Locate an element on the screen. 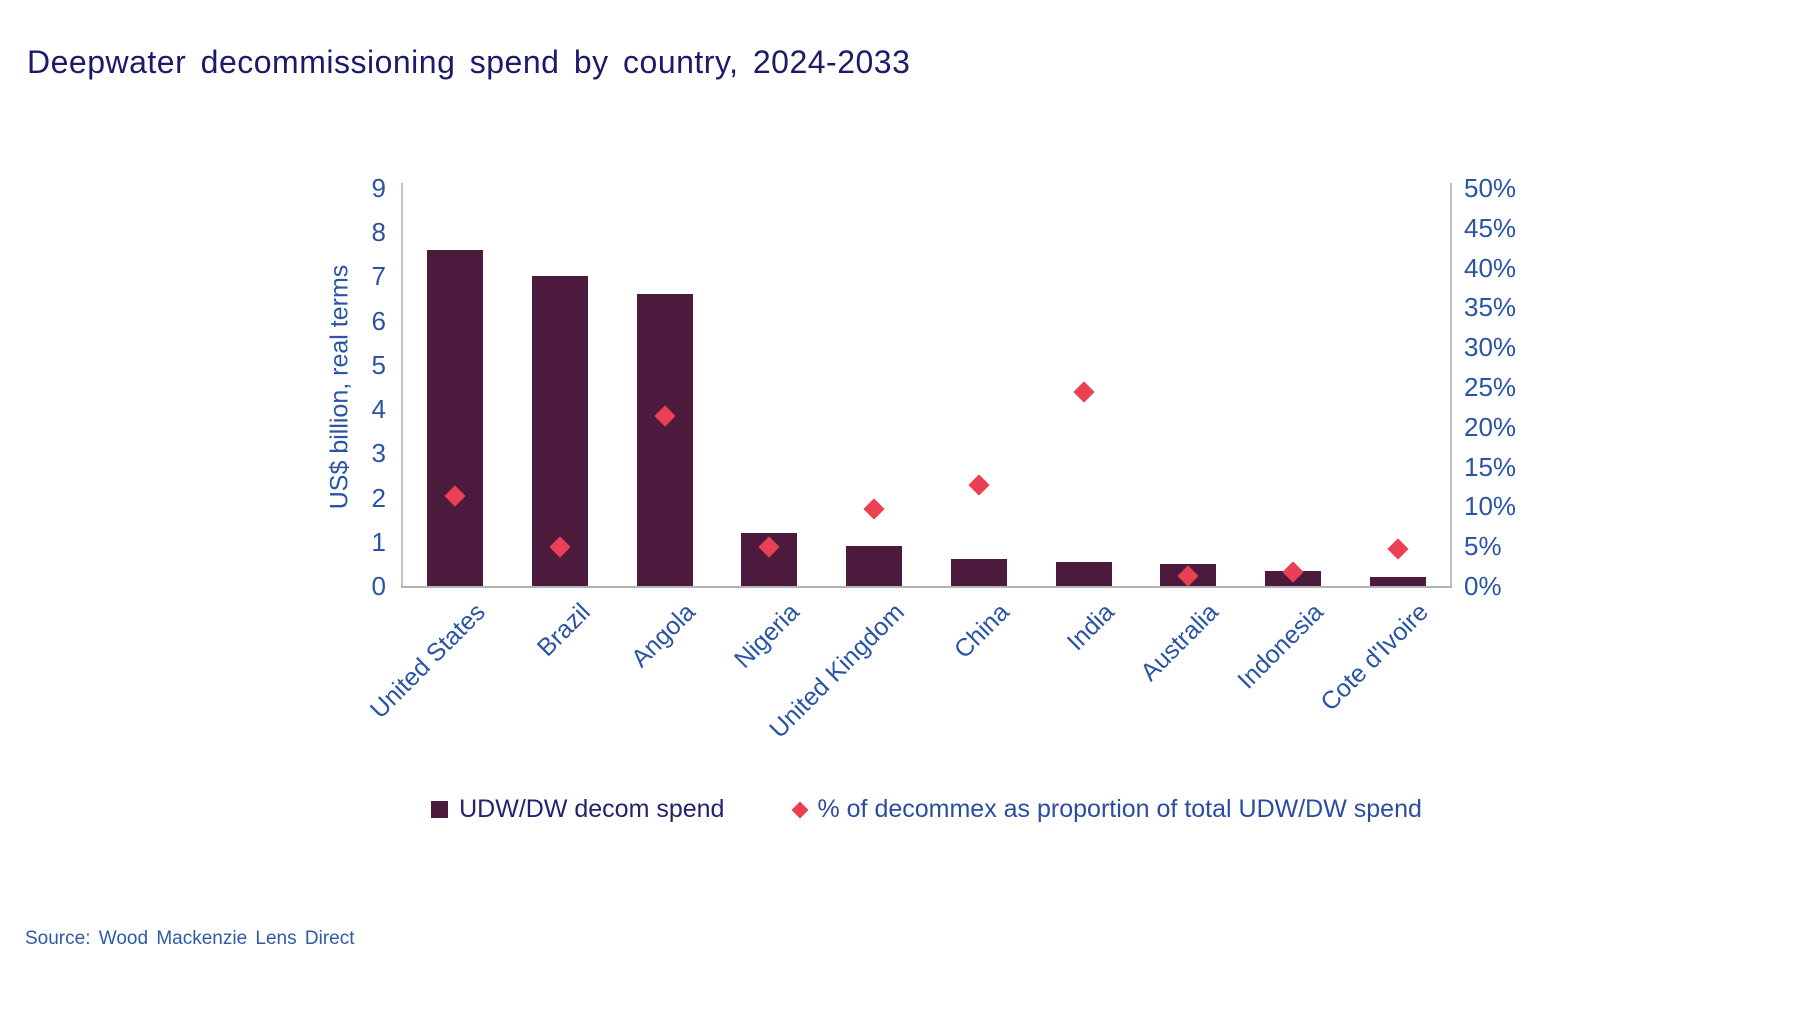  category-label: India is located at coordinates (1090, 627).